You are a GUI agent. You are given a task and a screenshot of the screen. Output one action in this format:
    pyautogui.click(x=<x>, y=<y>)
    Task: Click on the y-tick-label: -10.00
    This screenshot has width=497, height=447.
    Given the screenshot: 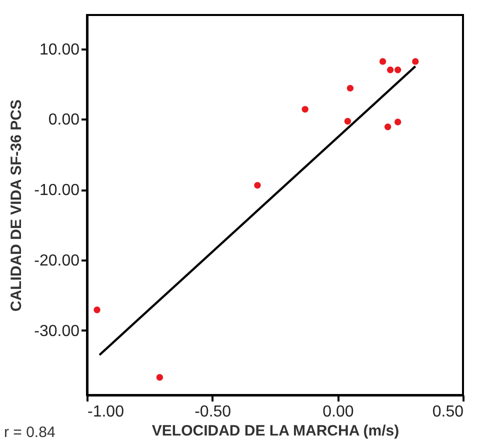 What is the action you would take?
    pyautogui.click(x=57, y=191)
    